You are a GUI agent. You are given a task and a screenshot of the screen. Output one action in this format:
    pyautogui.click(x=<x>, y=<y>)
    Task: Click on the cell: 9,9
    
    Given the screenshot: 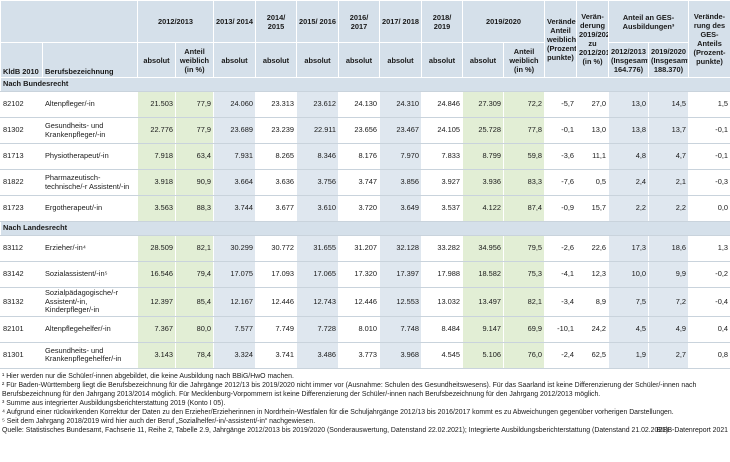 What is the action you would take?
    pyautogui.click(x=668, y=274)
    